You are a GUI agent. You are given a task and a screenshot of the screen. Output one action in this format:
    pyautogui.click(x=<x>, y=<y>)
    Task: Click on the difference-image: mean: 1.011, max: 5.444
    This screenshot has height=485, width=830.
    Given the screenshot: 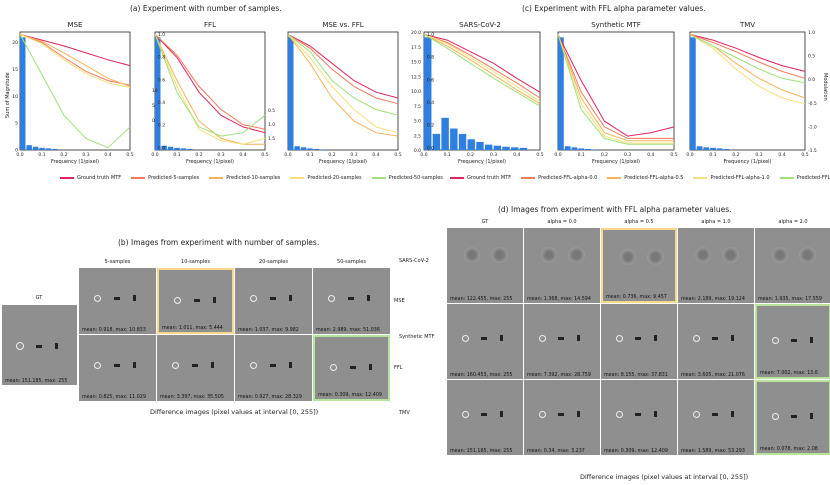 What is the action you would take?
    pyautogui.click(x=195, y=301)
    